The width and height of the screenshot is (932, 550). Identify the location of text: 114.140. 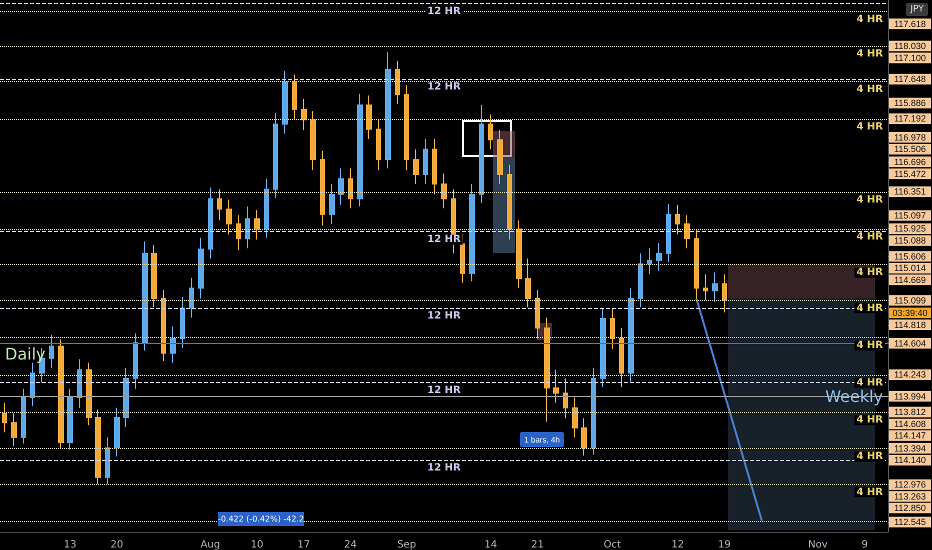
(910, 460).